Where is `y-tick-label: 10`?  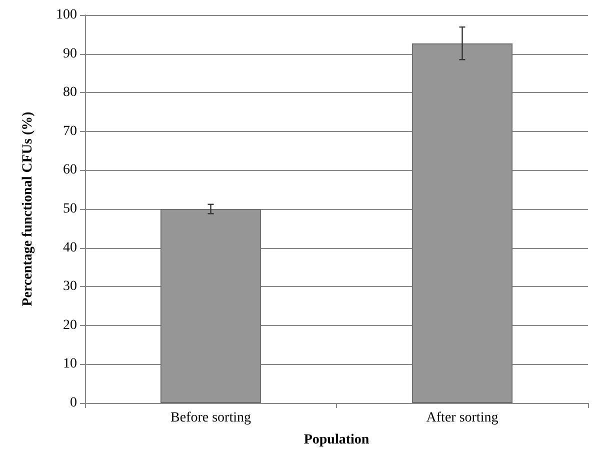 y-tick-label: 10 is located at coordinates (70, 364).